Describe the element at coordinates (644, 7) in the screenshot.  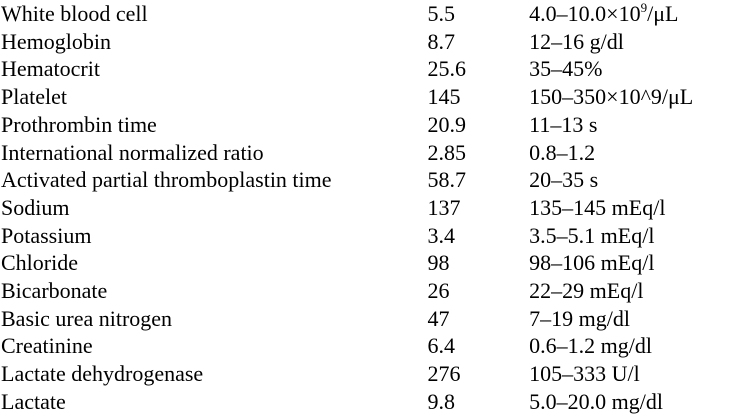
I see `reference-range-exponent: 9` at that location.